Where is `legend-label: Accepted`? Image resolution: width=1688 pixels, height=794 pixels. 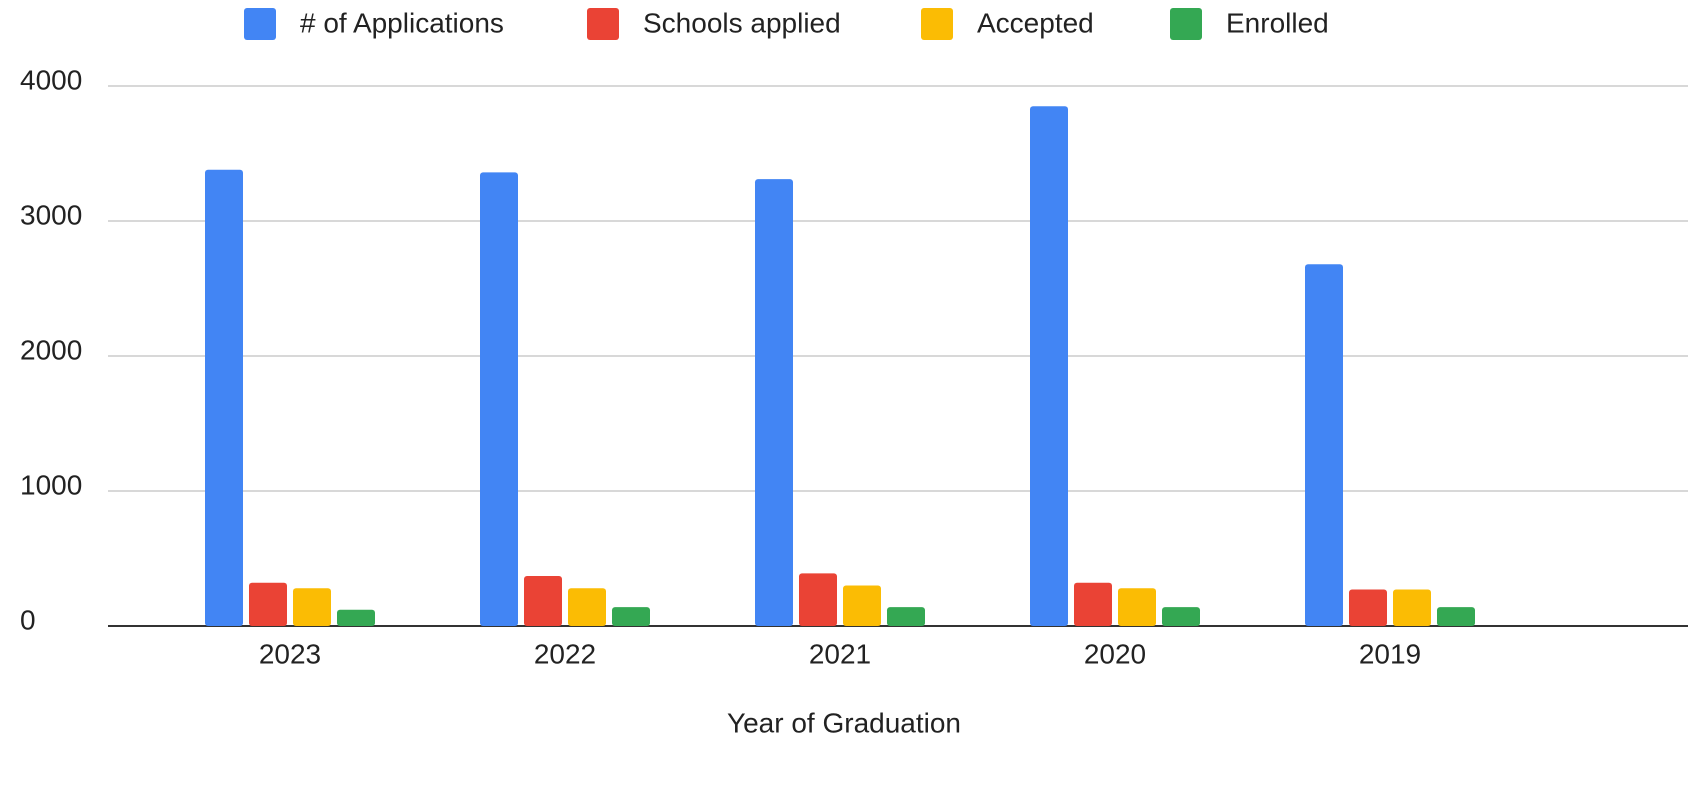
legend-label: Accepted is located at coordinates (1035, 22).